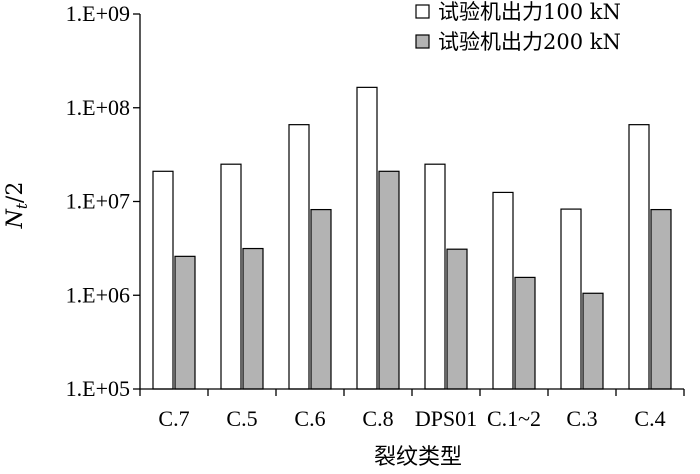 The height and width of the screenshot is (474, 700). What do you see at coordinates (98, 201) in the screenshot?
I see `y-tick-label: 1.E+07` at bounding box center [98, 201].